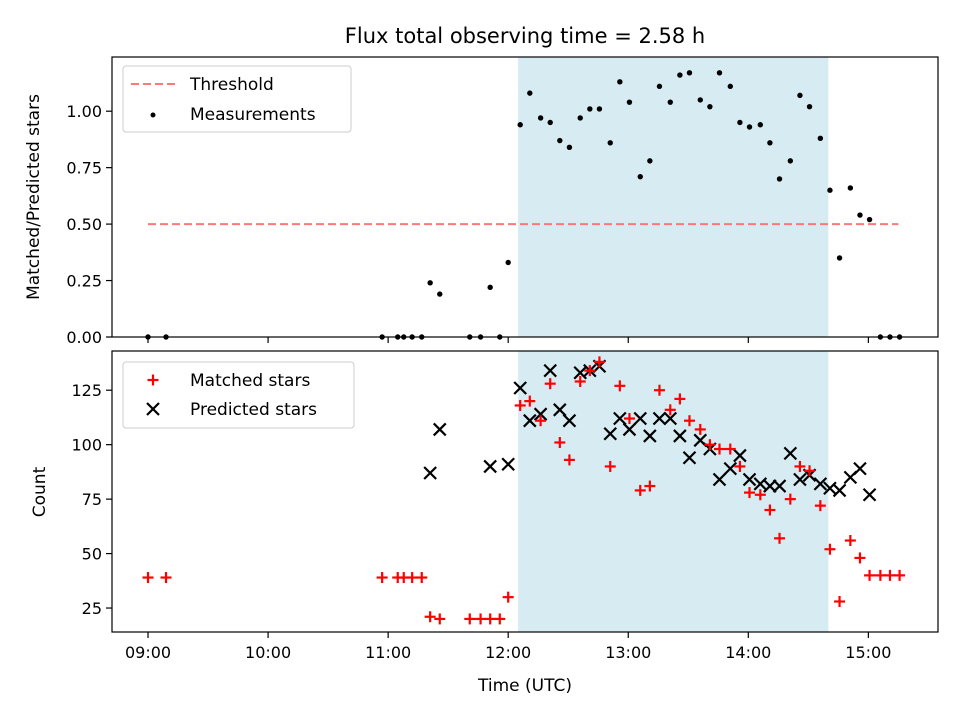  I want to click on legend-predicted-swatch, so click(153, 409).